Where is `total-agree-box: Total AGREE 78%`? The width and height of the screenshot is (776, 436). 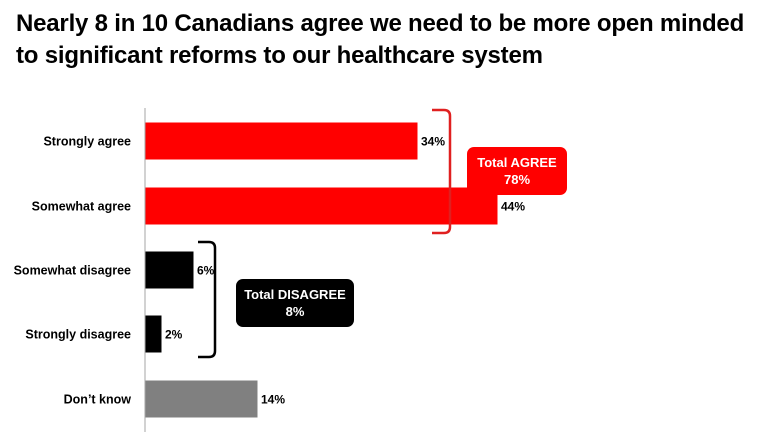
total-agree-box: Total AGREE 78% is located at coordinates (517, 171).